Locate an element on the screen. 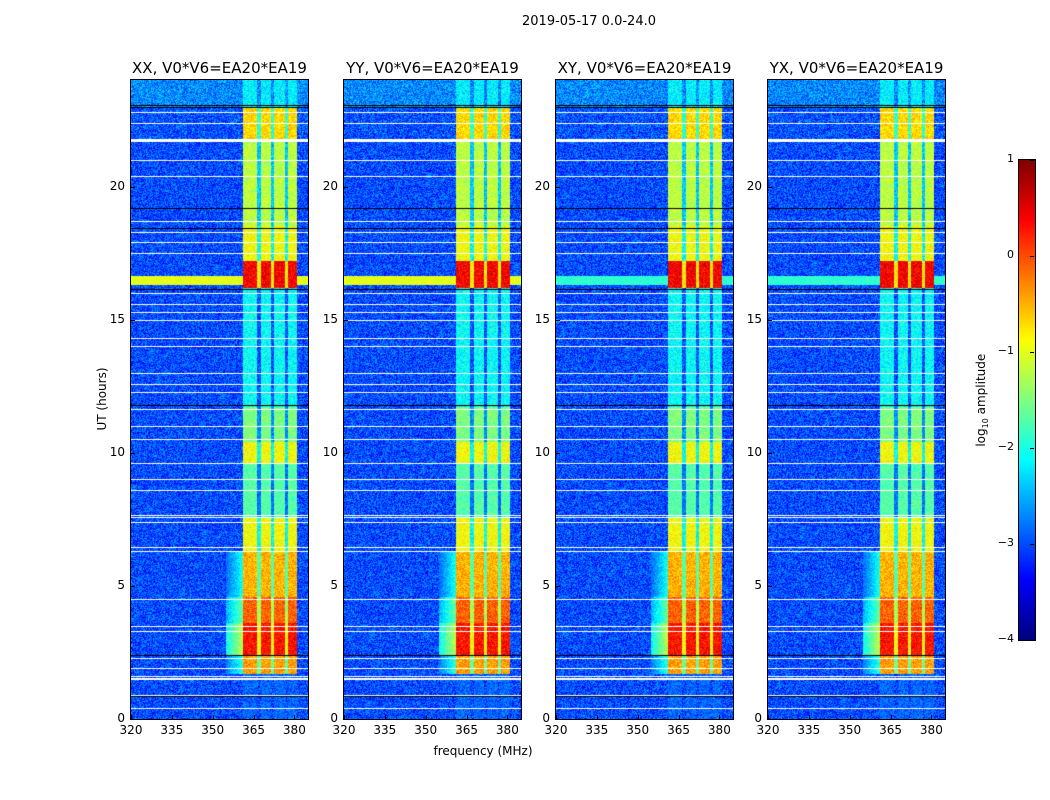  panel-title: XX, V0*V6=EA20*EA19 is located at coordinates (219, 68).